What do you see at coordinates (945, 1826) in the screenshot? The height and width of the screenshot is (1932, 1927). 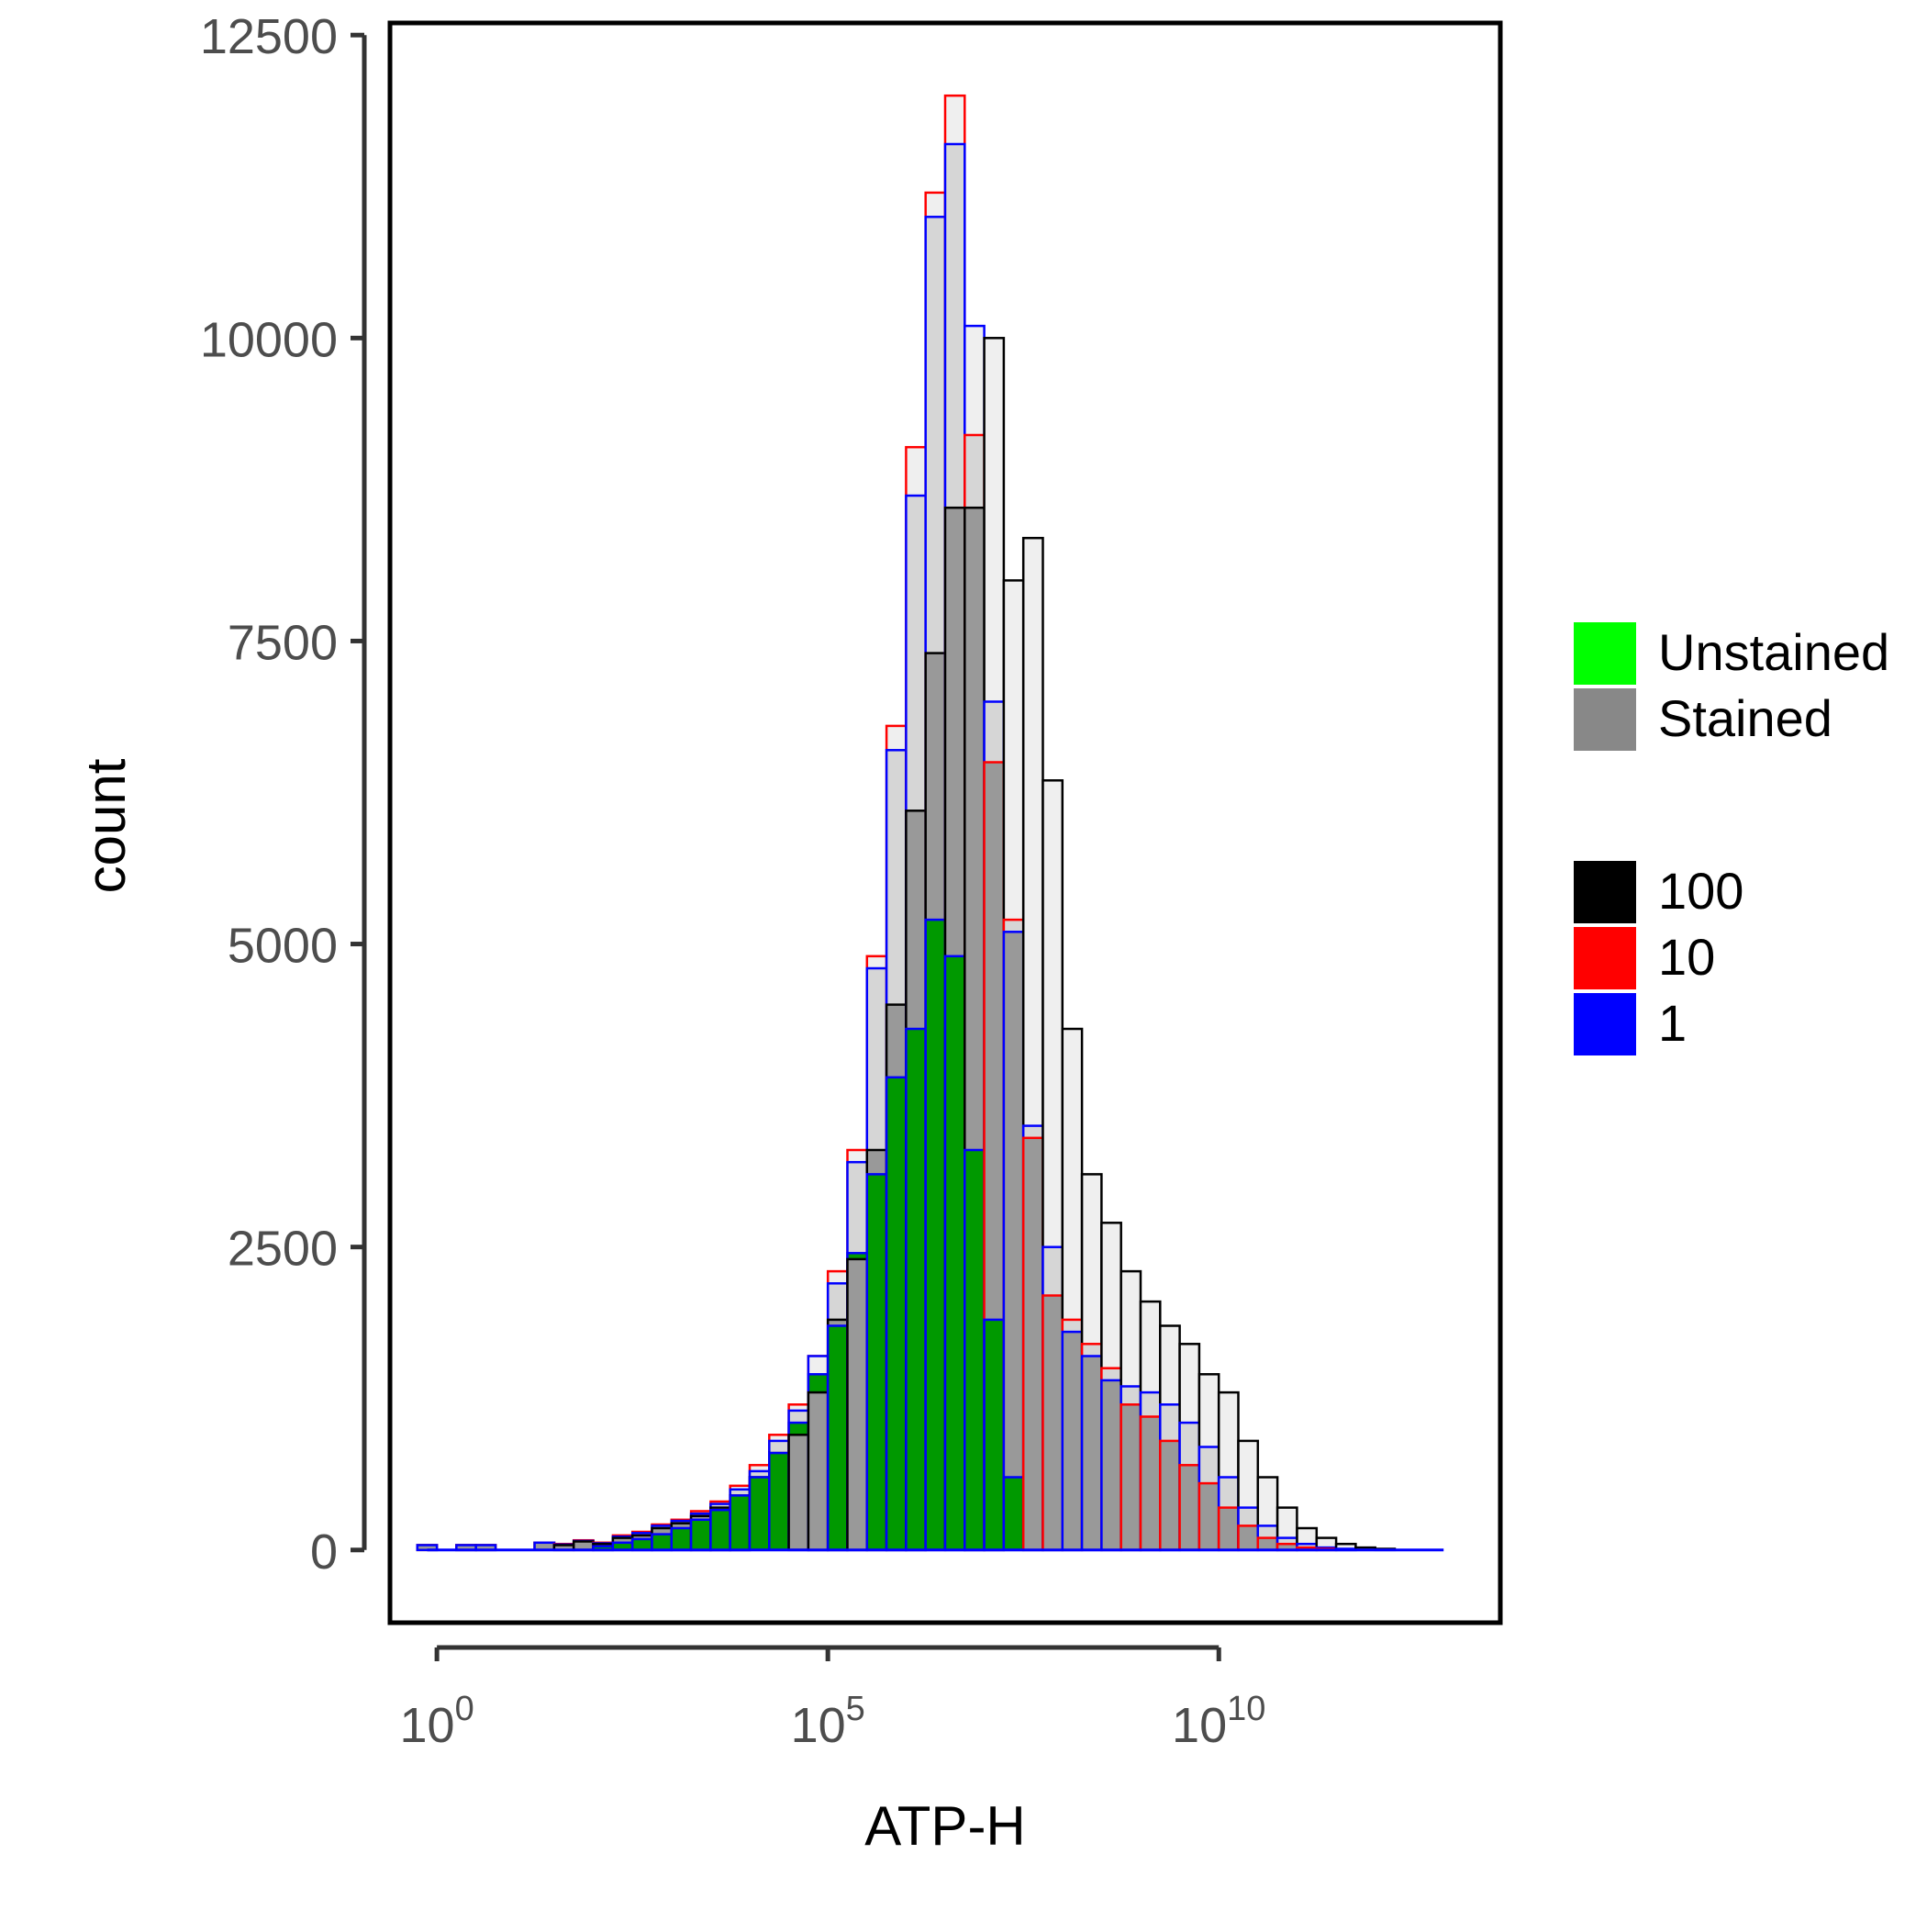 I see `x-axis-title: ATP-H` at bounding box center [945, 1826].